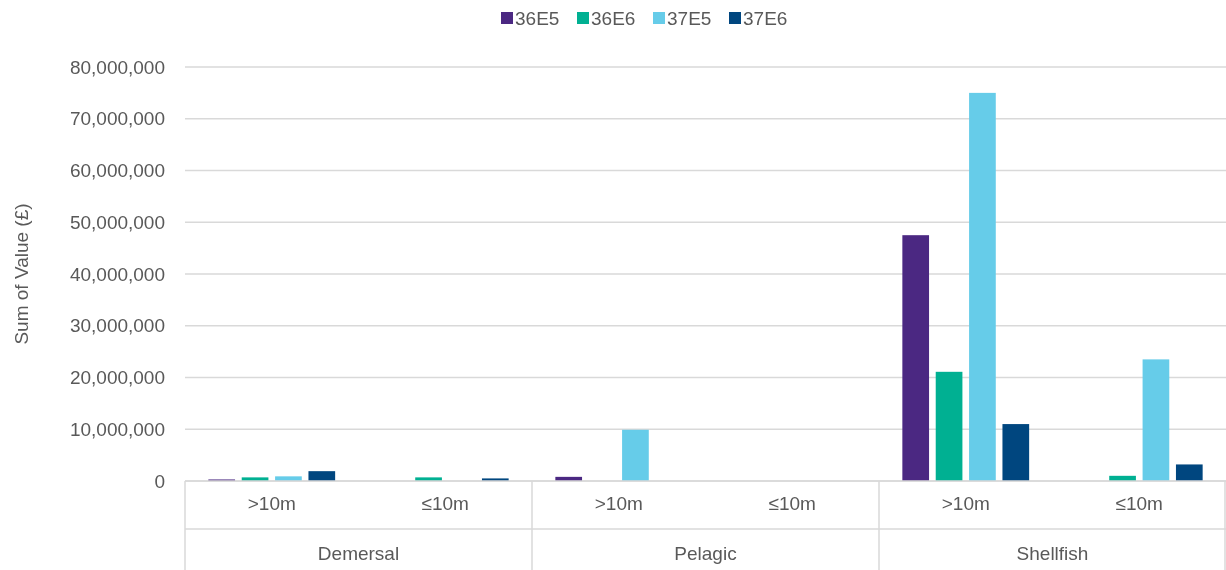 The height and width of the screenshot is (570, 1226). What do you see at coordinates (117, 378) in the screenshot?
I see `y-tick-label: 20,000,000` at bounding box center [117, 378].